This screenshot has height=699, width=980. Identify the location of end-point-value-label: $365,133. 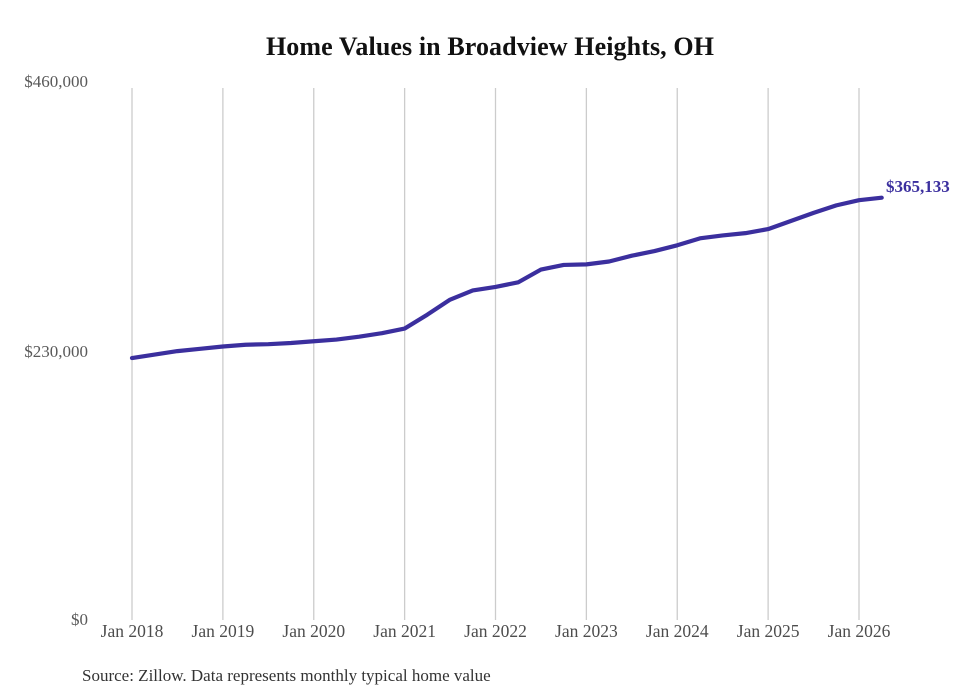
(918, 186).